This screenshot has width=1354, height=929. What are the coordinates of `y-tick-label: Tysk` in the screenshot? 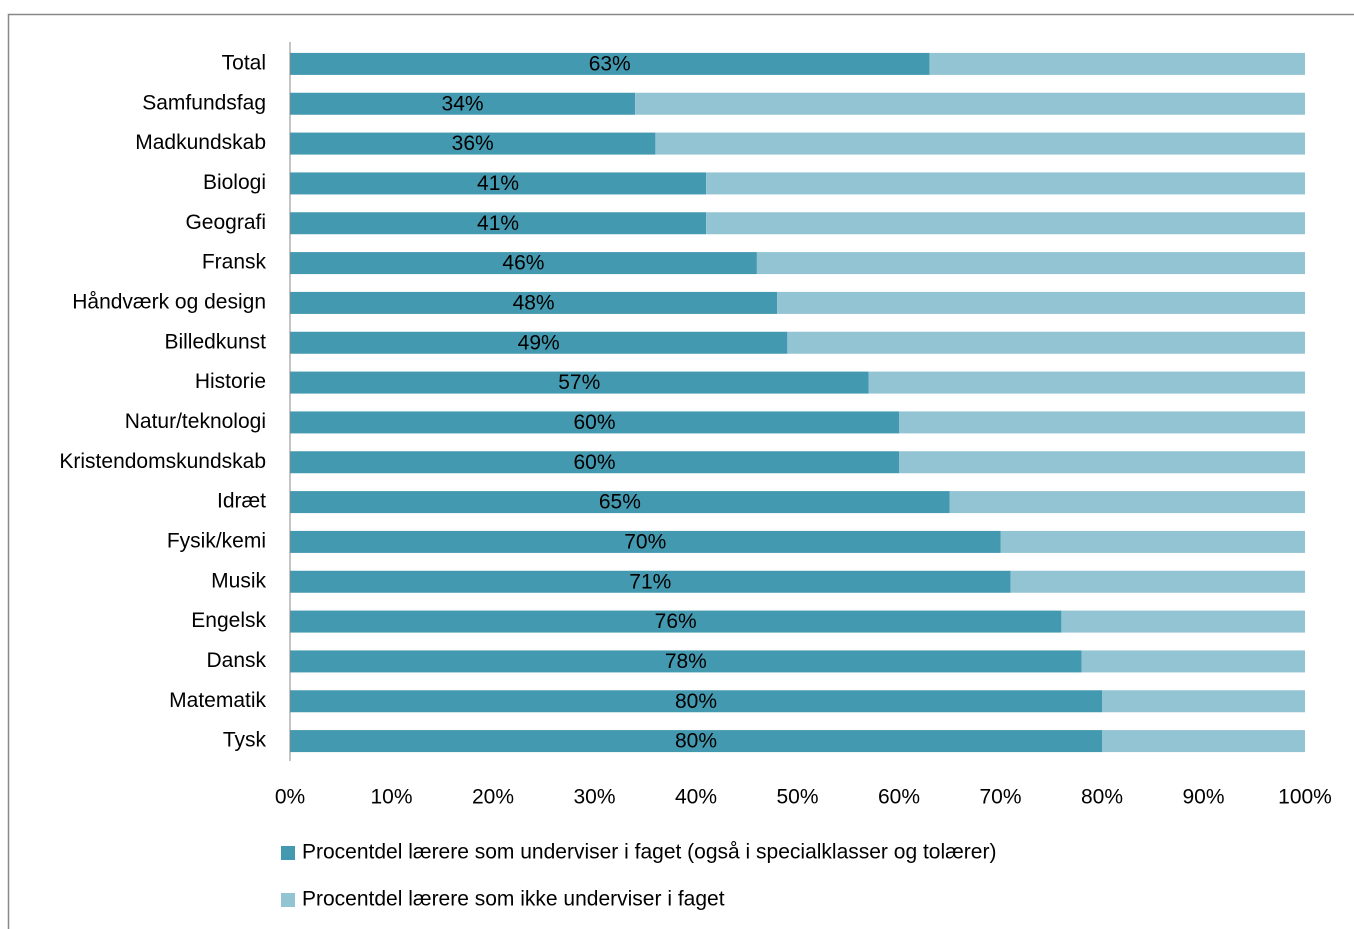 It's located at (245, 740).